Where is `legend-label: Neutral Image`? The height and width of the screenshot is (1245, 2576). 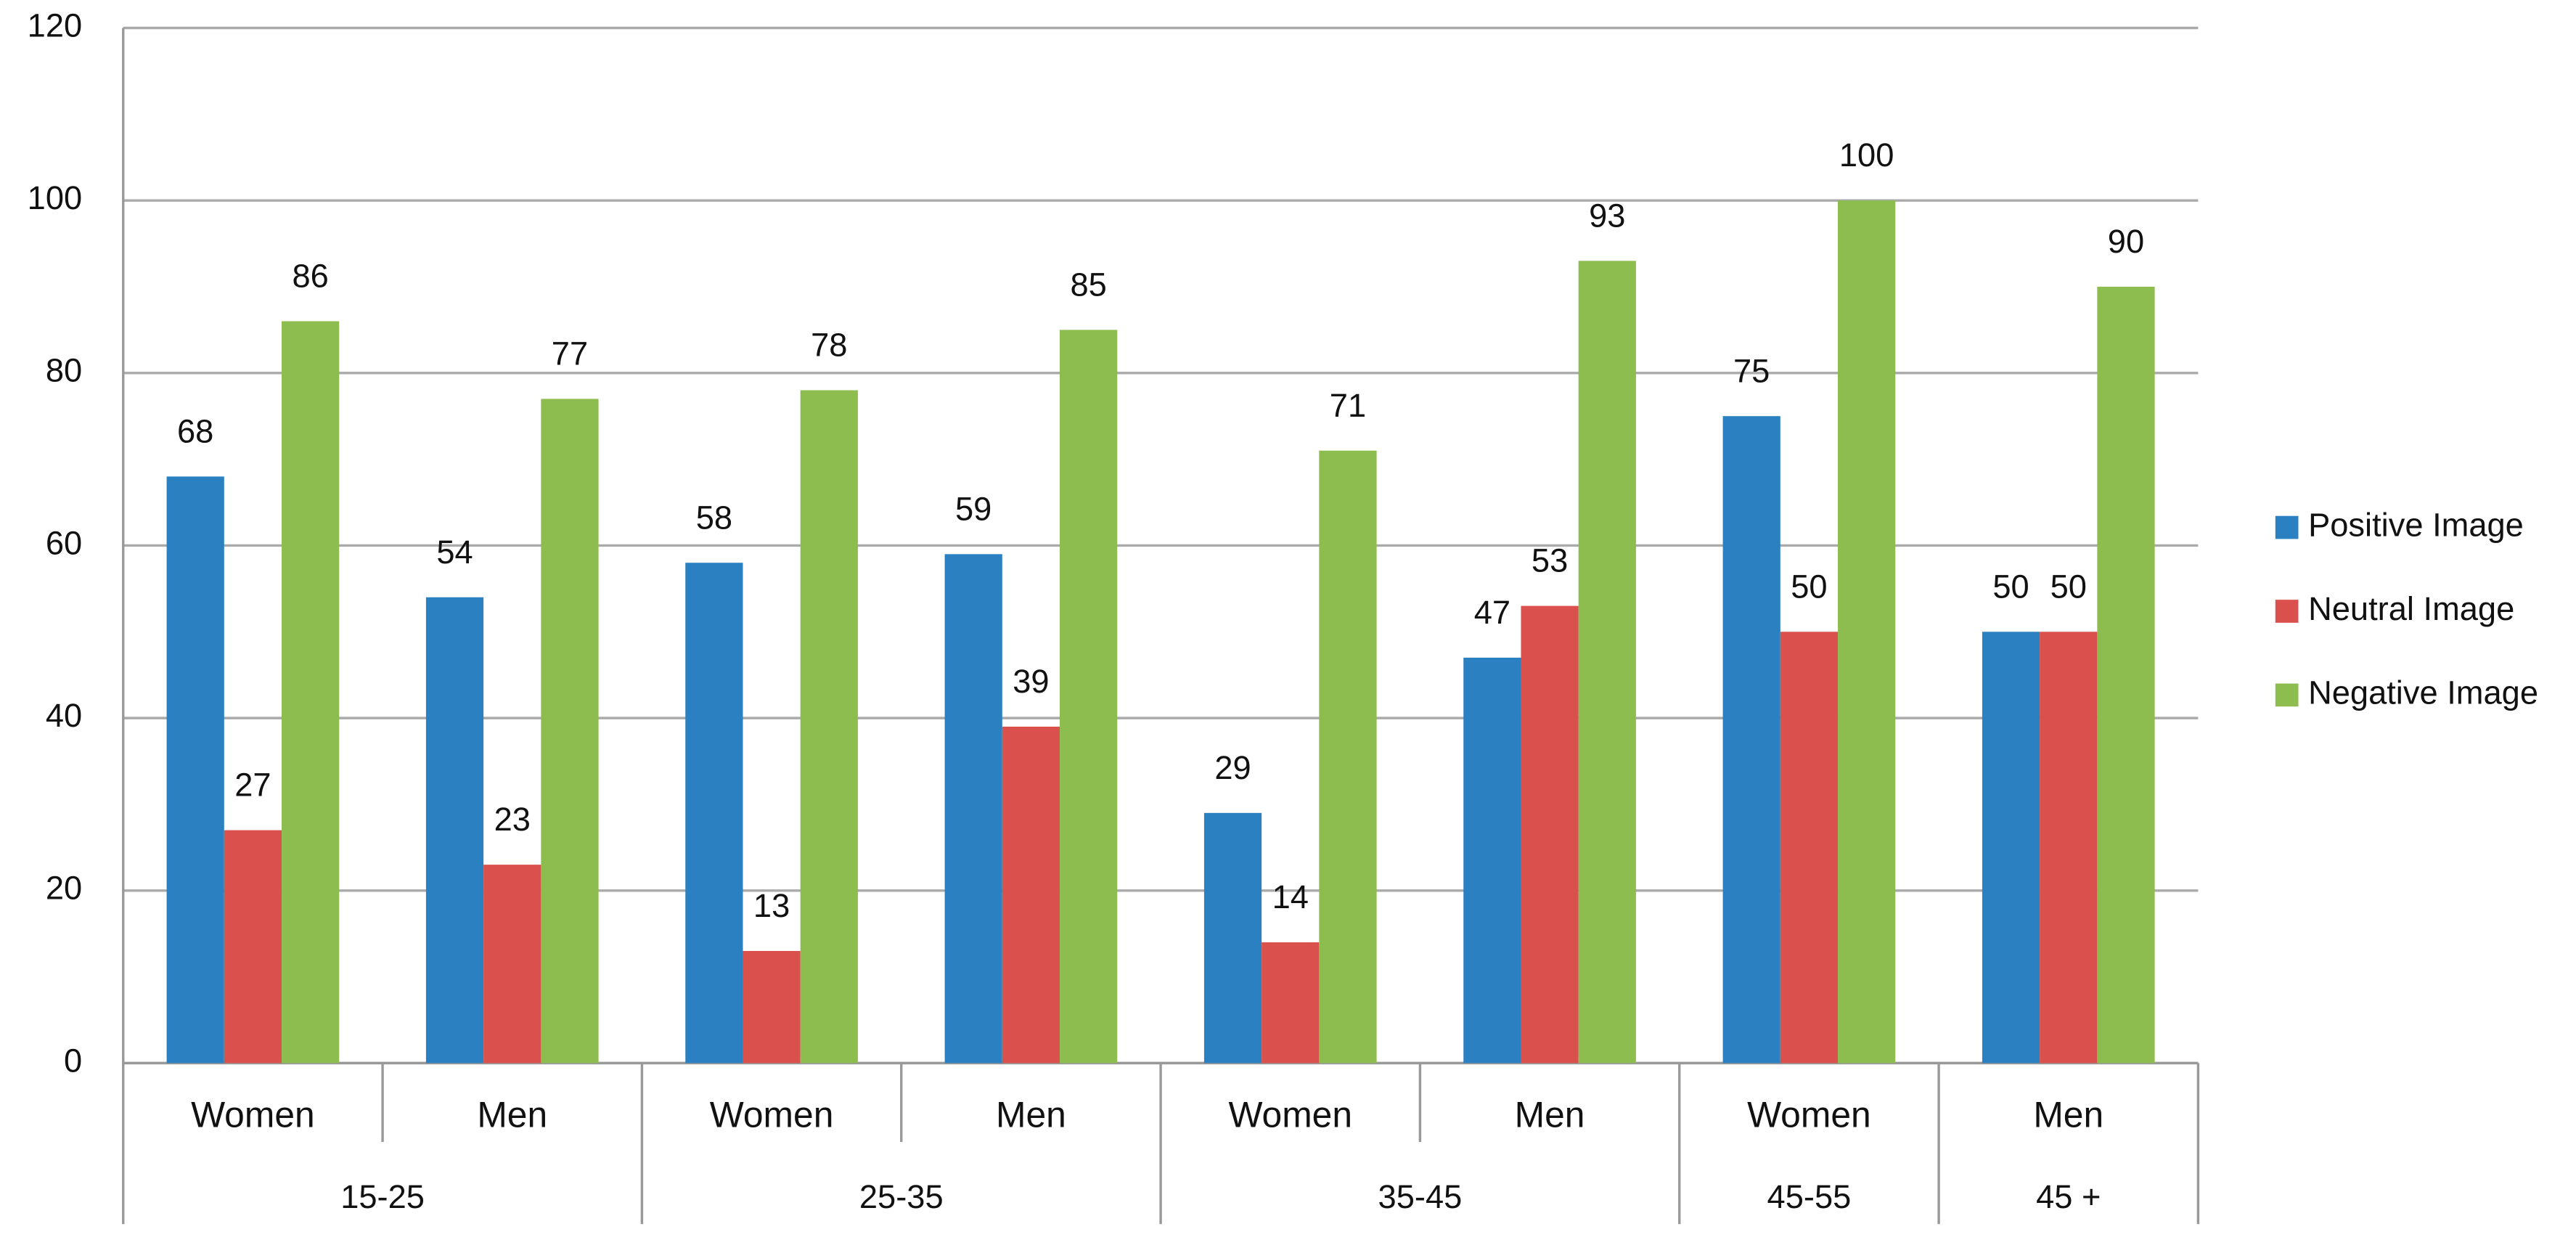
legend-label: Neutral Image is located at coordinates (2411, 608).